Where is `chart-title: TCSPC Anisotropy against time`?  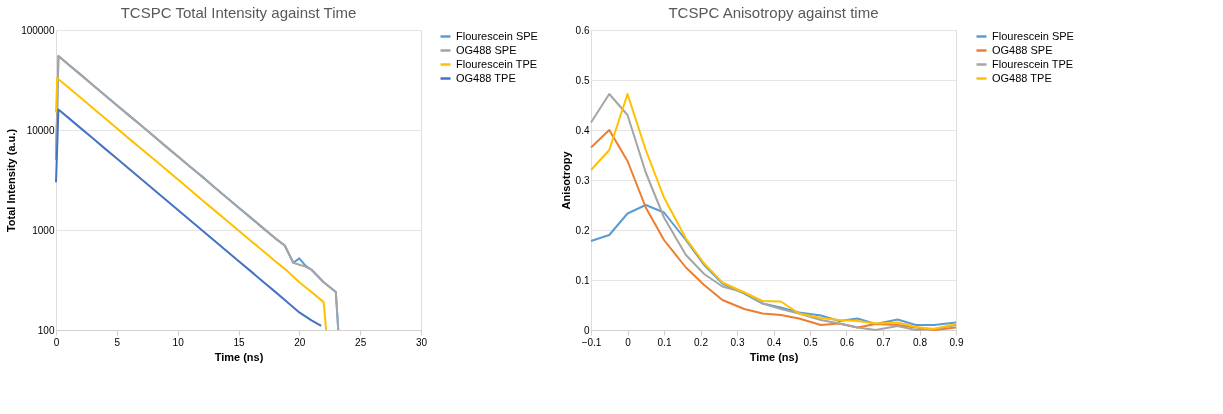 chart-title: TCSPC Anisotropy against time is located at coordinates (773, 12).